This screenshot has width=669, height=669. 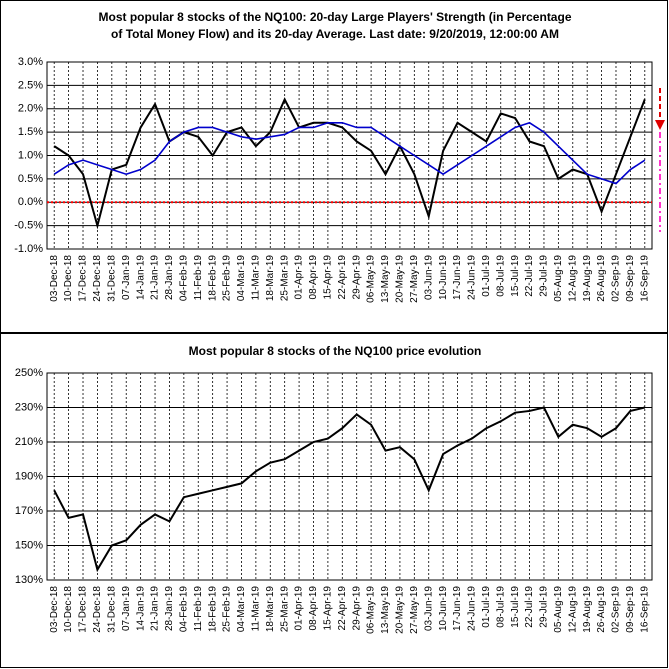 What do you see at coordinates (30, 62) in the screenshot?
I see `y-tick-label: 3.0%` at bounding box center [30, 62].